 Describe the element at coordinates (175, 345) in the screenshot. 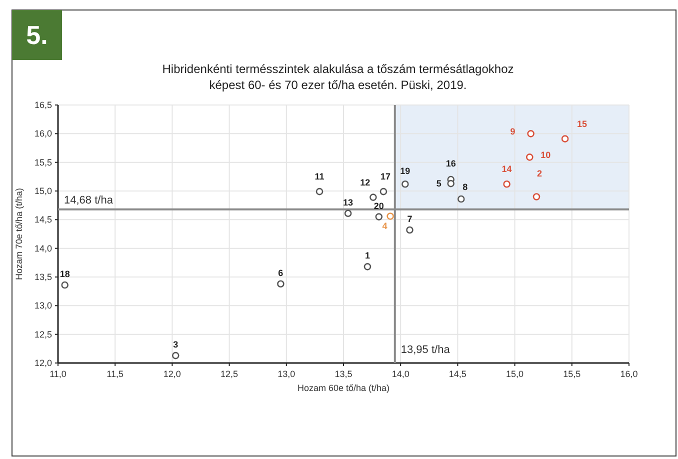

I see `annotation: 3` at that location.